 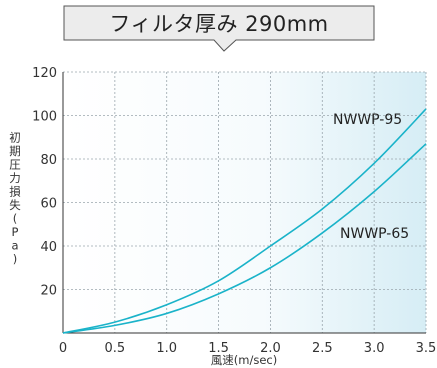 What do you see at coordinates (374, 348) in the screenshot?
I see `x-tick-label: 3.0` at bounding box center [374, 348].